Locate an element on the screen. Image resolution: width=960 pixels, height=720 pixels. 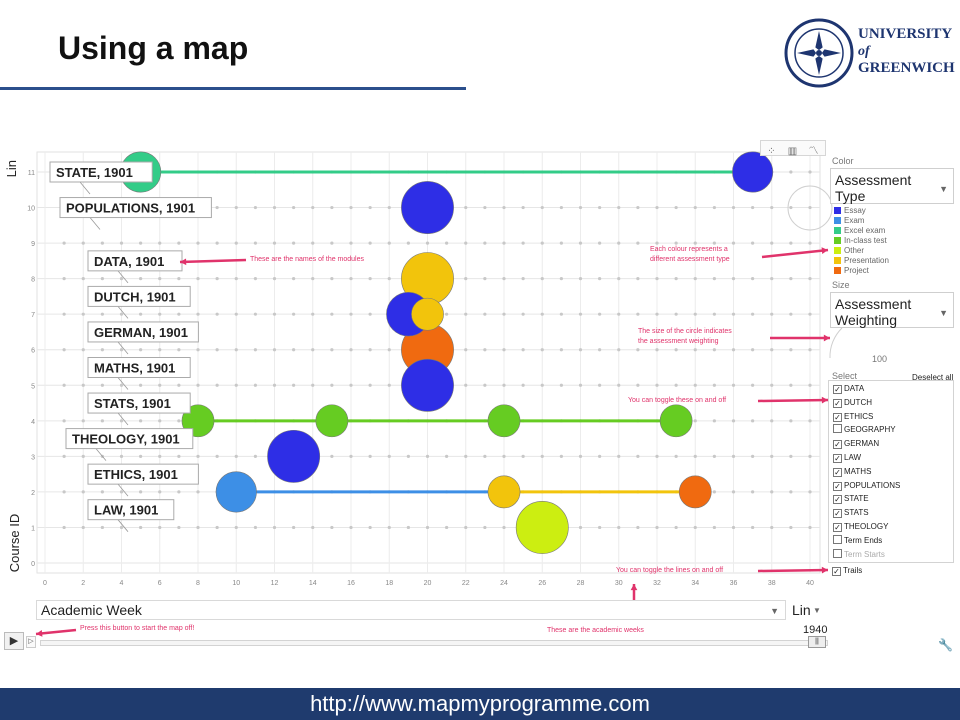
legend-item: Exam is located at coordinates (849, 220).